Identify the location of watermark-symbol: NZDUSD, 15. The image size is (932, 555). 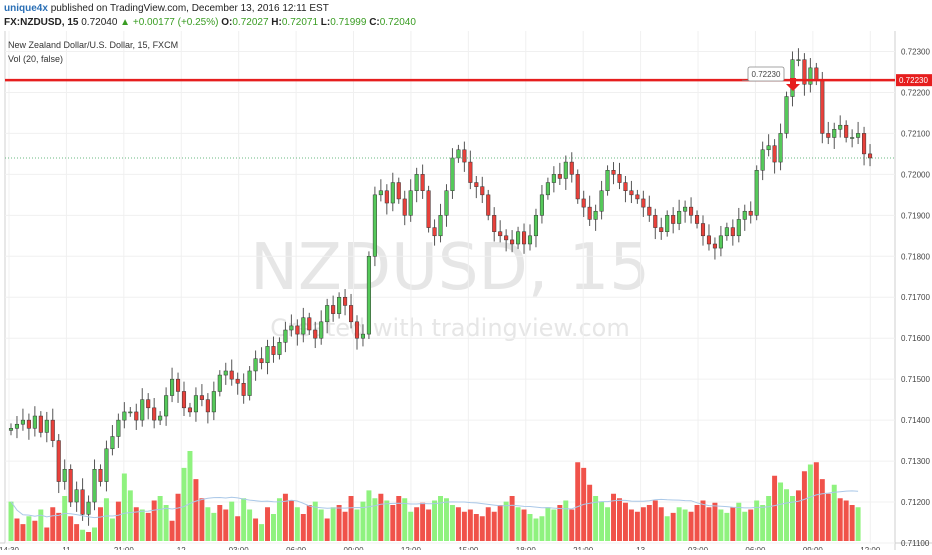
(450, 268).